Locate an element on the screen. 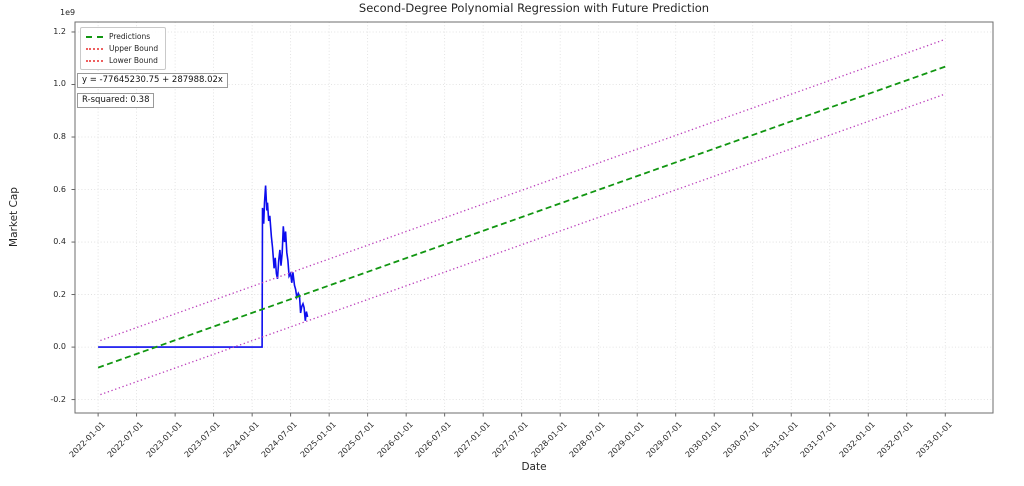 The image size is (1024, 486). legend-label: Upper Bound is located at coordinates (134, 48).